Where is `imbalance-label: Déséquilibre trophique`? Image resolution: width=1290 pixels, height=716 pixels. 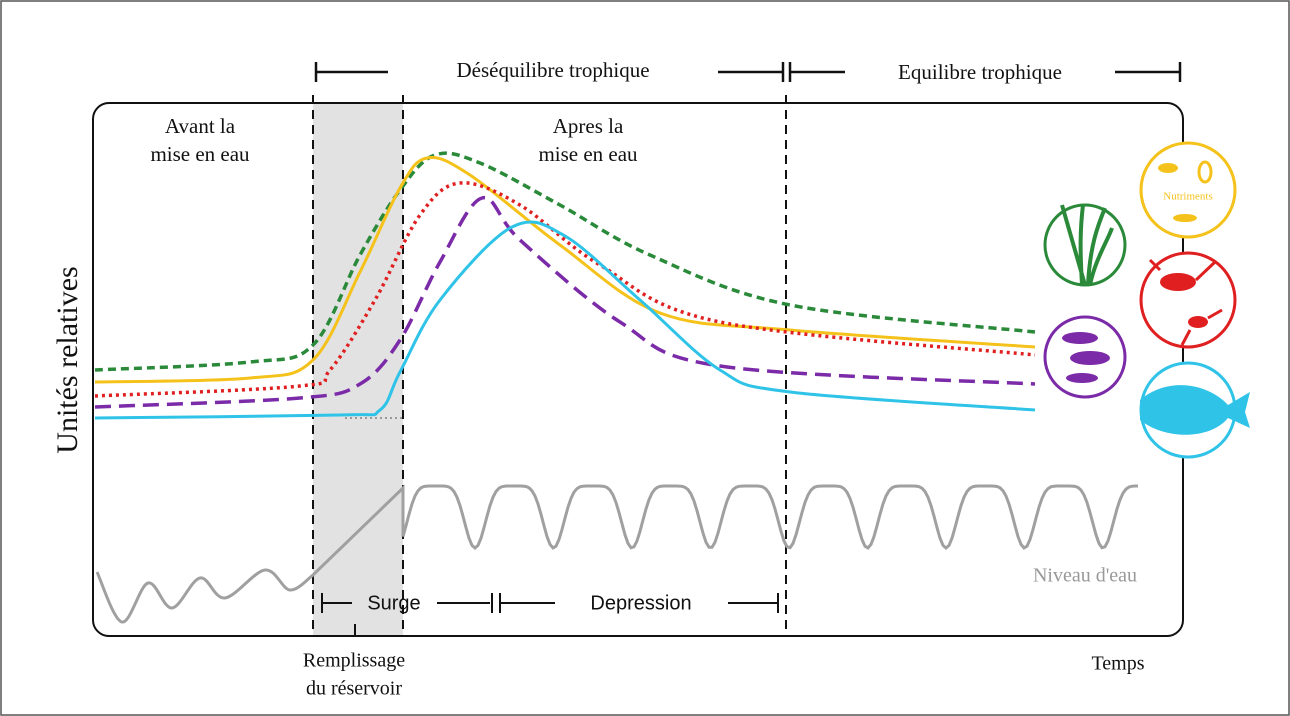 imbalance-label: Déséquilibre trophique is located at coordinates (552, 70).